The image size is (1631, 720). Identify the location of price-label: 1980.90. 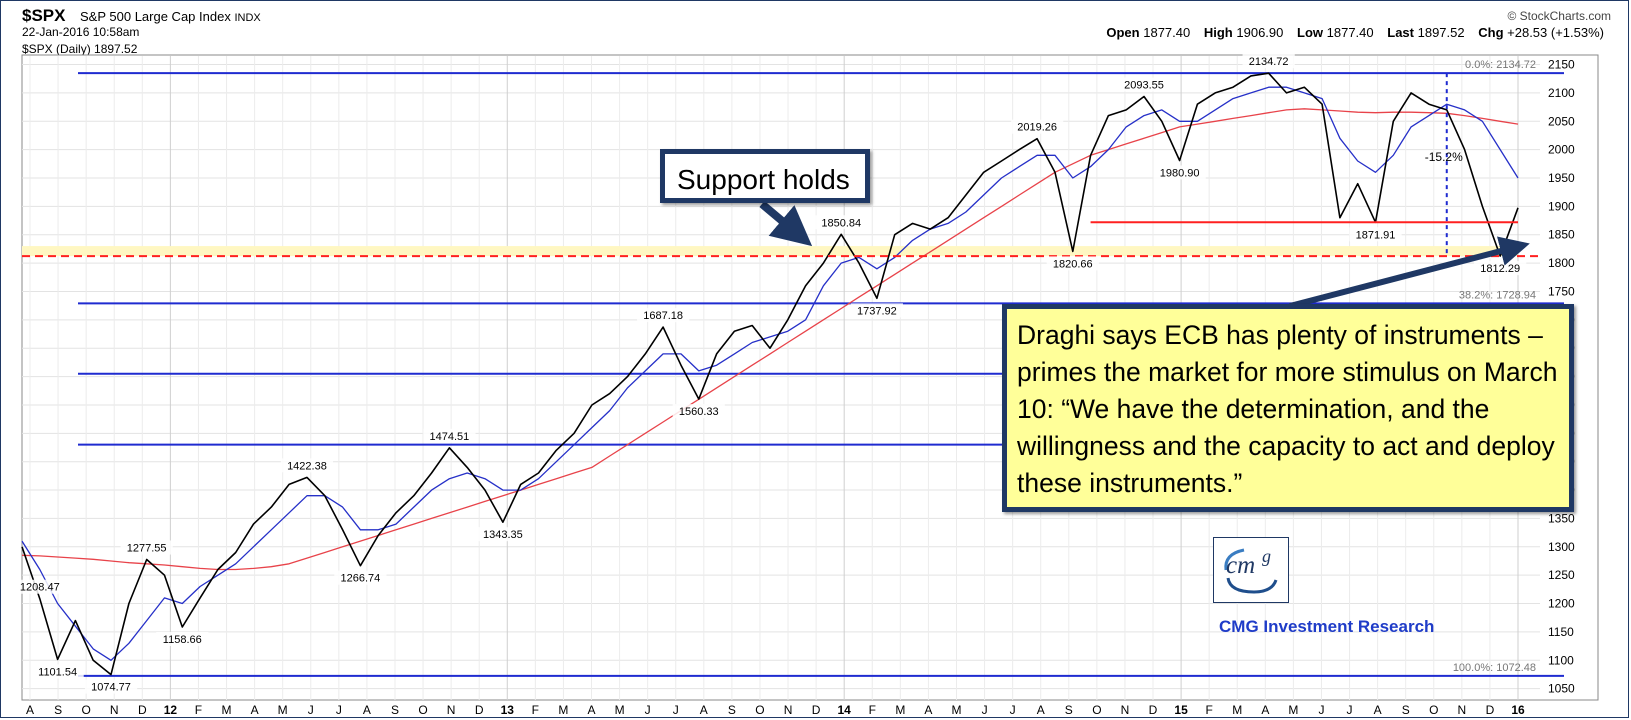
(1180, 173).